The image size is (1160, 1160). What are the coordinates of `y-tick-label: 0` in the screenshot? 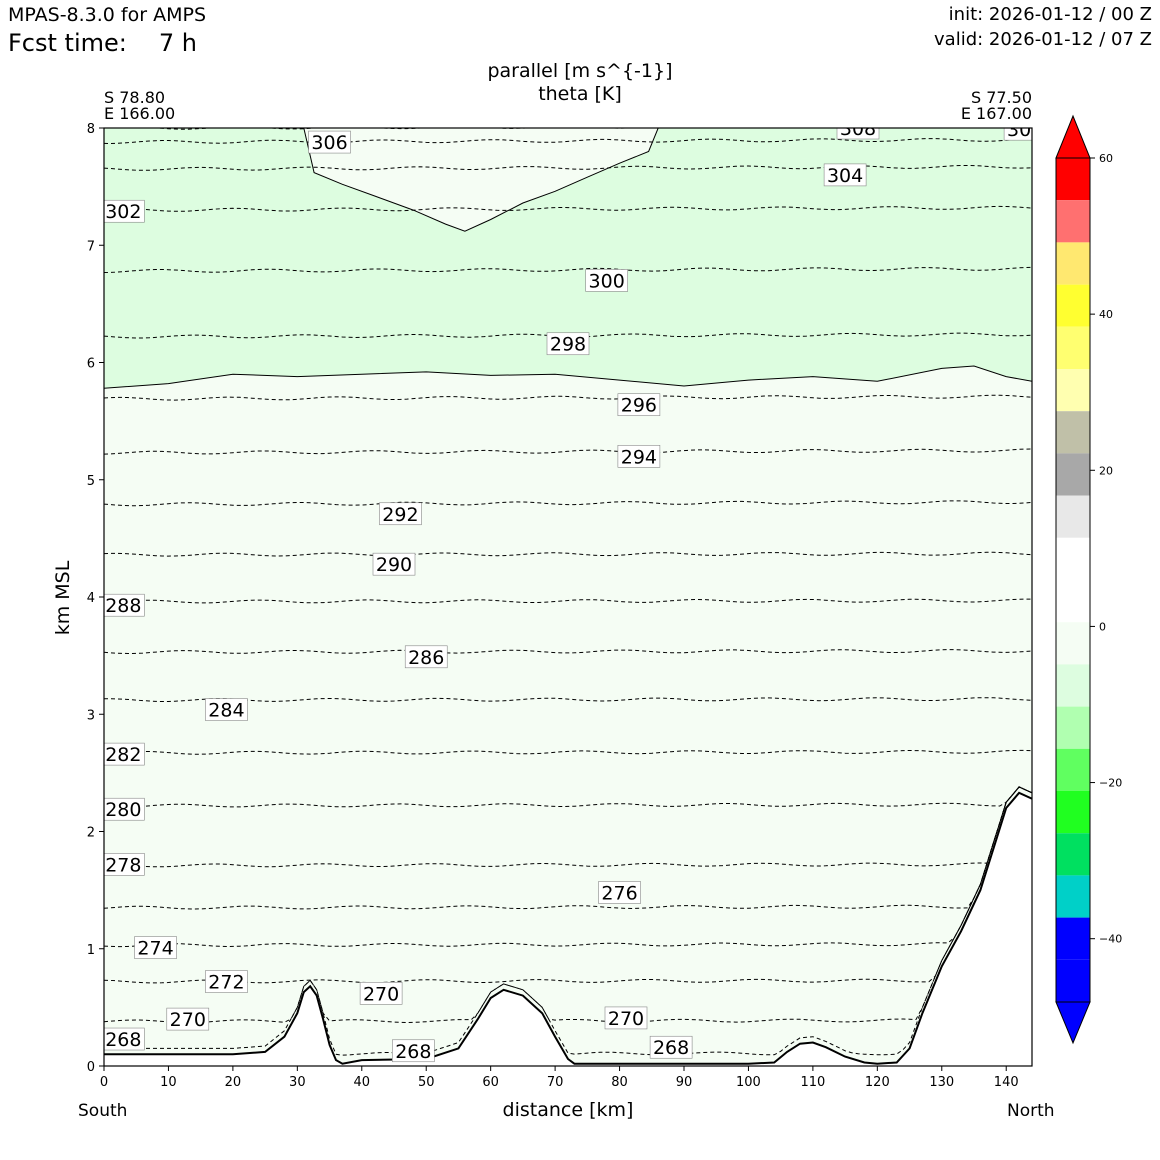 It's located at (91, 1067).